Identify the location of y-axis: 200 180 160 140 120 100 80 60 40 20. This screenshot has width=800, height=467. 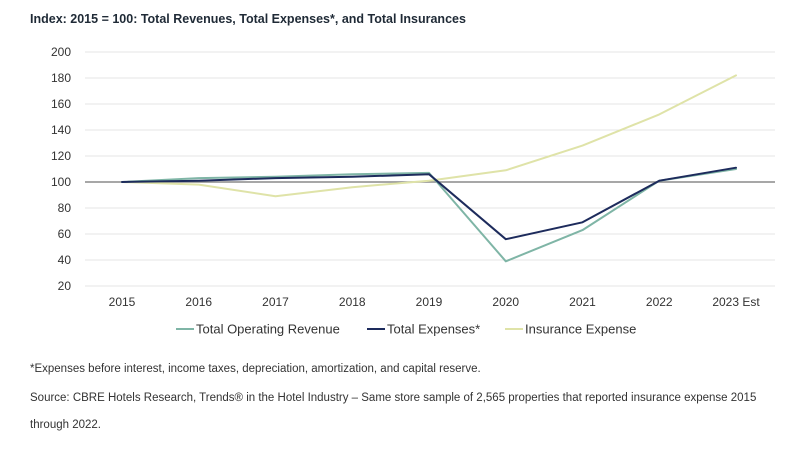
(61, 169).